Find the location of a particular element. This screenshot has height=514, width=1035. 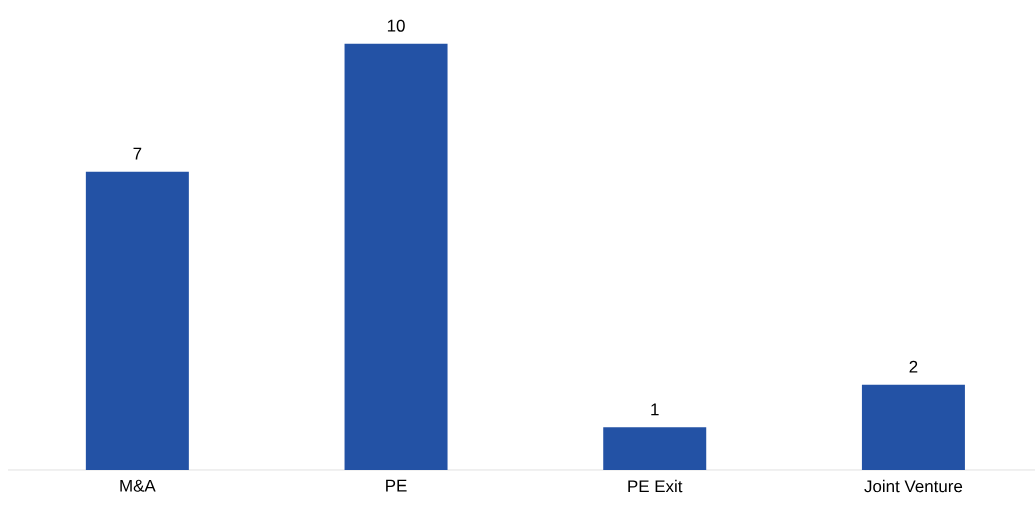

x-tick-label: M&A is located at coordinates (138, 485).